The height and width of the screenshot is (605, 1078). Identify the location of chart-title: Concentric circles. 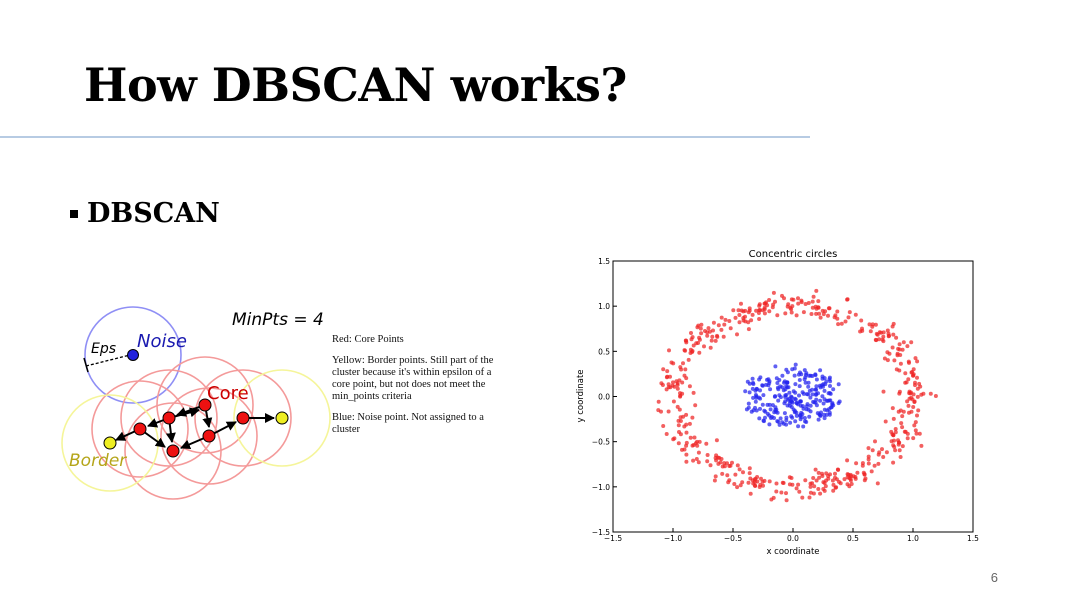
(793, 254).